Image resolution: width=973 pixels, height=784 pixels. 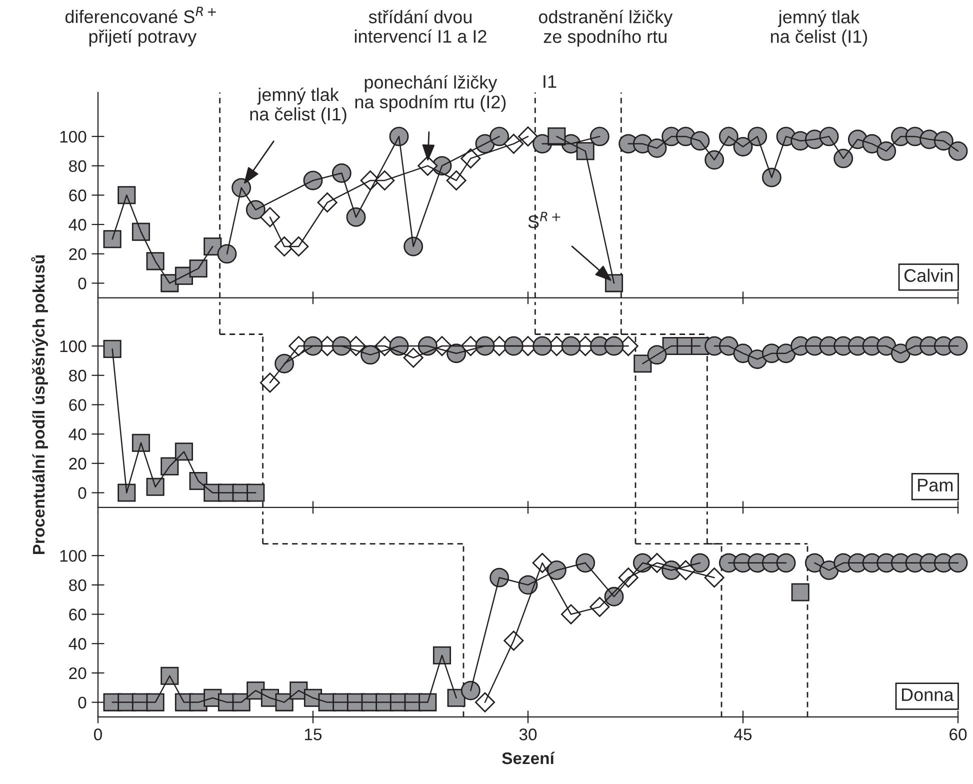 What do you see at coordinates (928, 695) in the screenshot?
I see `text: Donna` at bounding box center [928, 695].